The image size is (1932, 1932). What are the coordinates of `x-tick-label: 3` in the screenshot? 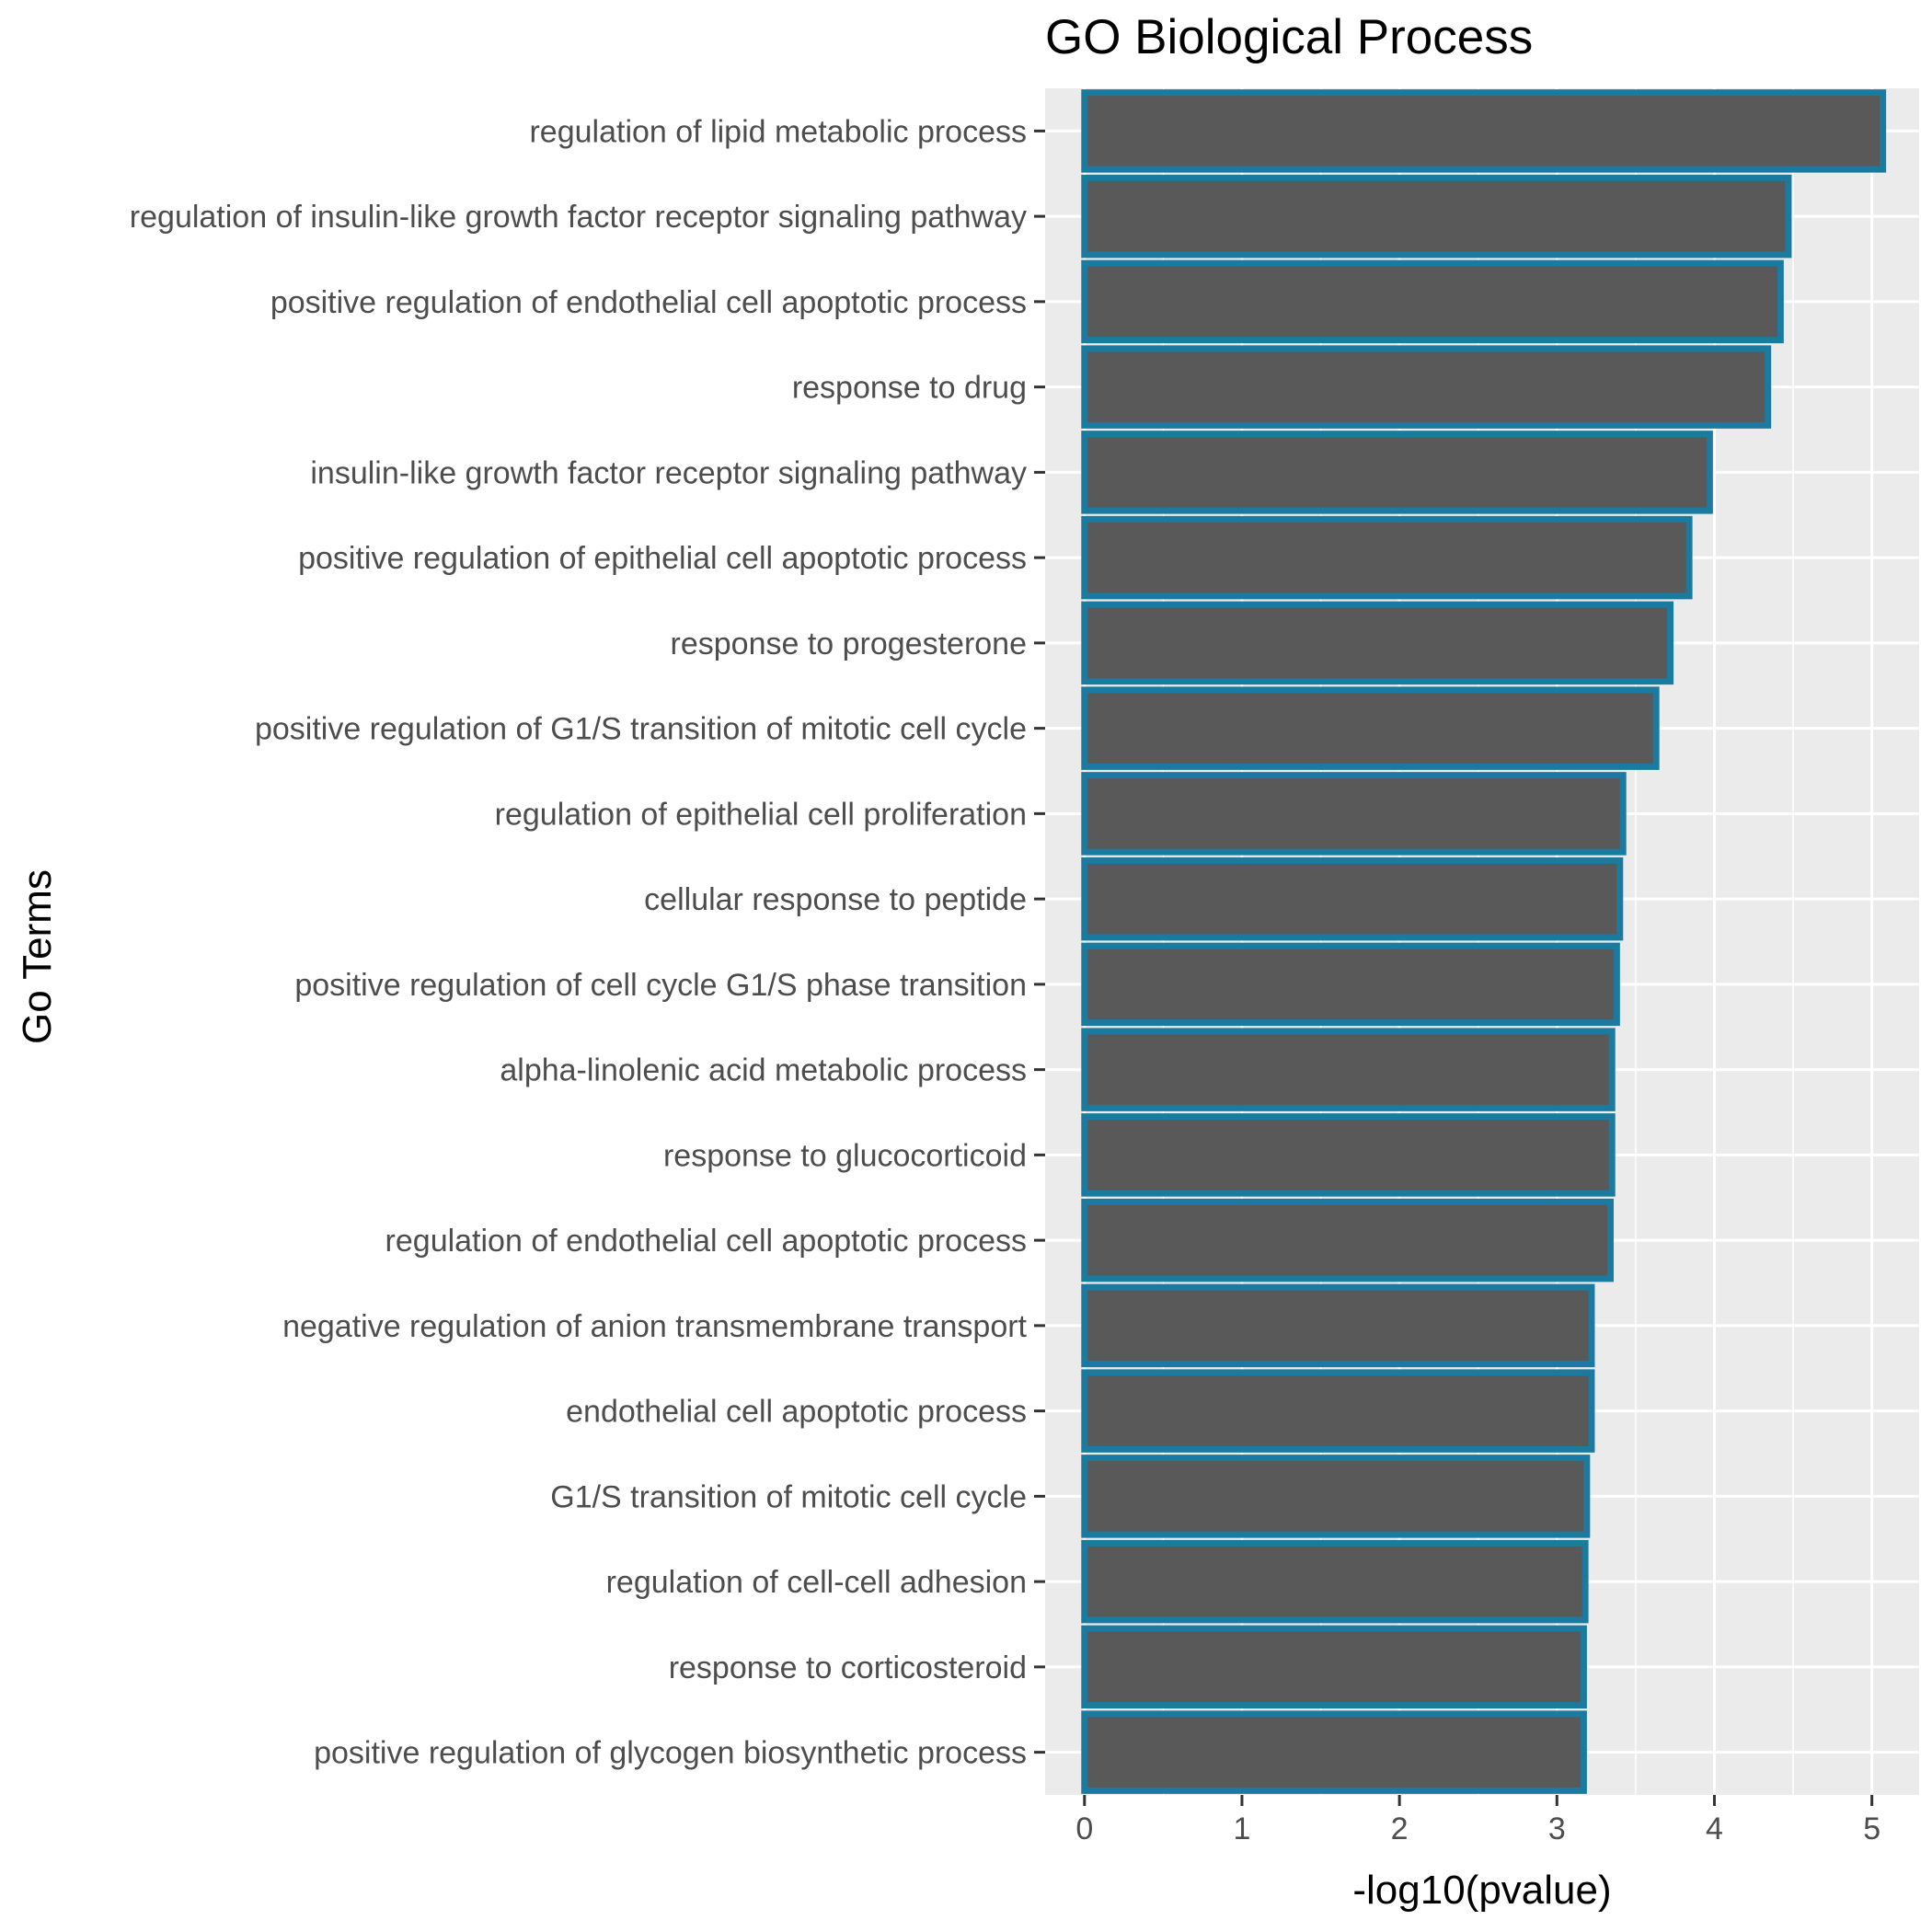 It's located at (1557, 1828).